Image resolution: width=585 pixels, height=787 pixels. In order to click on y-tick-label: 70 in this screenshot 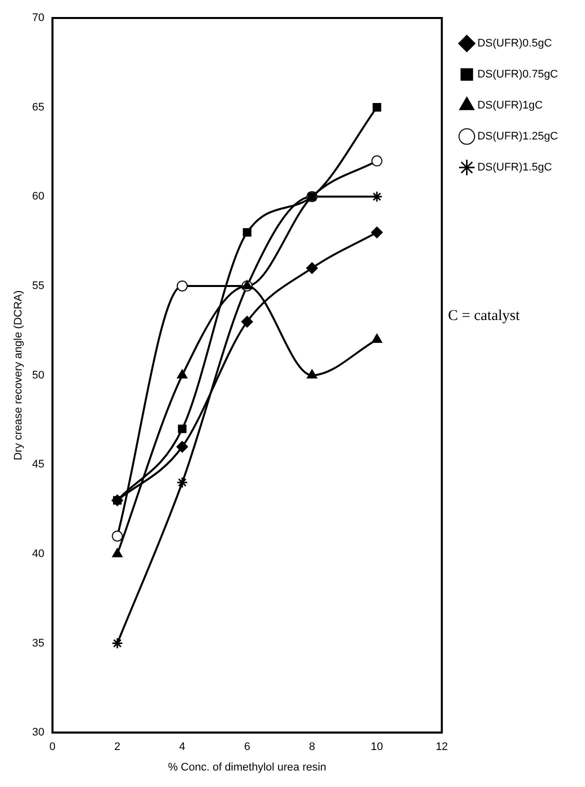, I will do `click(38, 18)`.